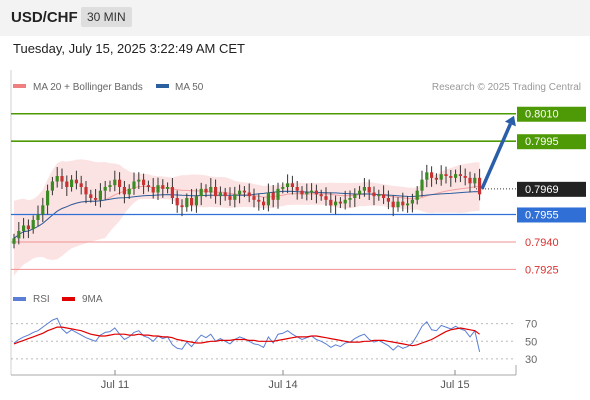 Image resolution: width=590 pixels, height=400 pixels. I want to click on copyright-text: Research © 2025 Trading Central, so click(506, 87).